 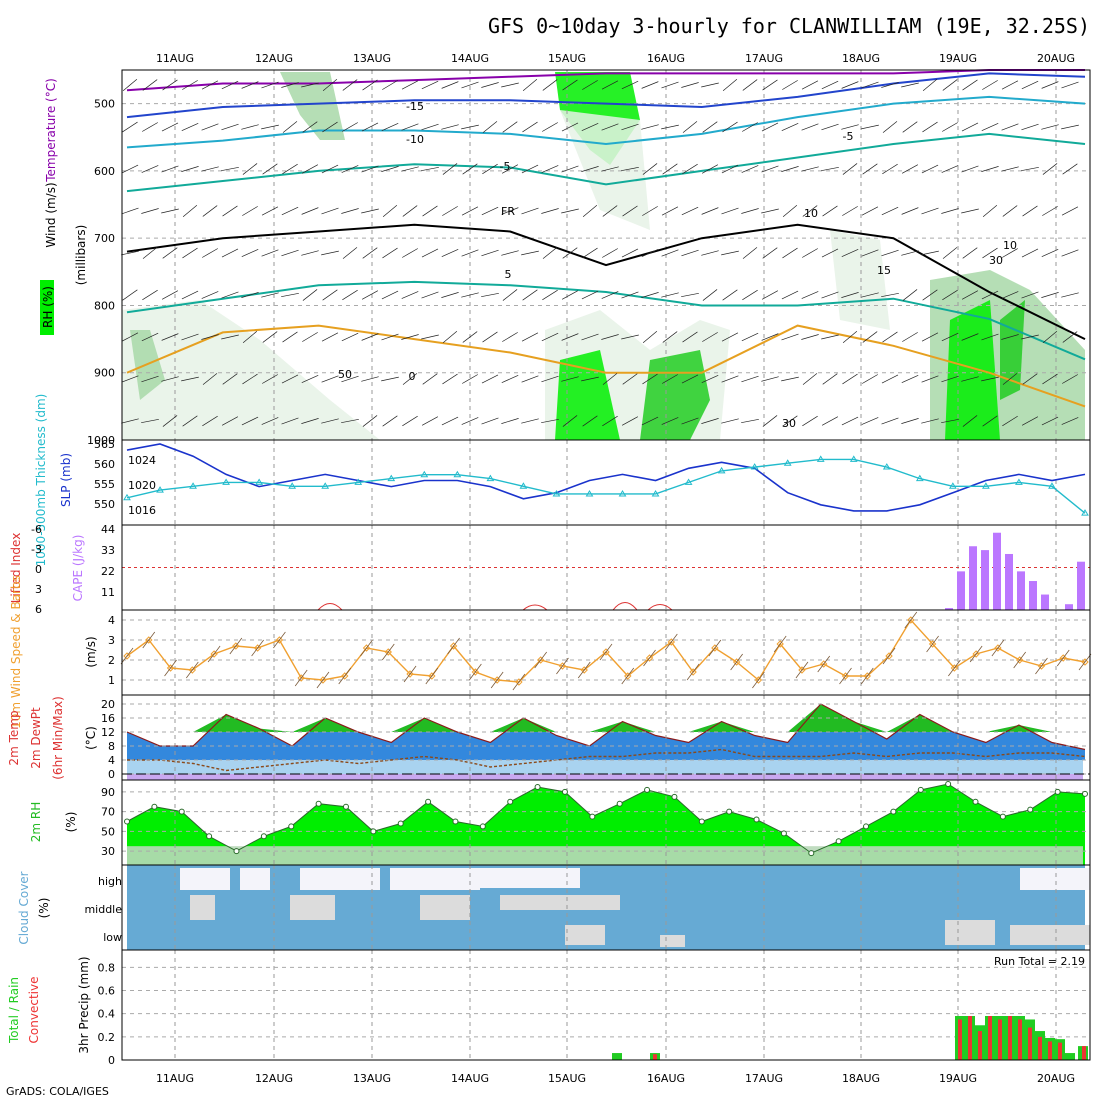 I want to click on li-ltick-3: 3, so click(x=38, y=589).